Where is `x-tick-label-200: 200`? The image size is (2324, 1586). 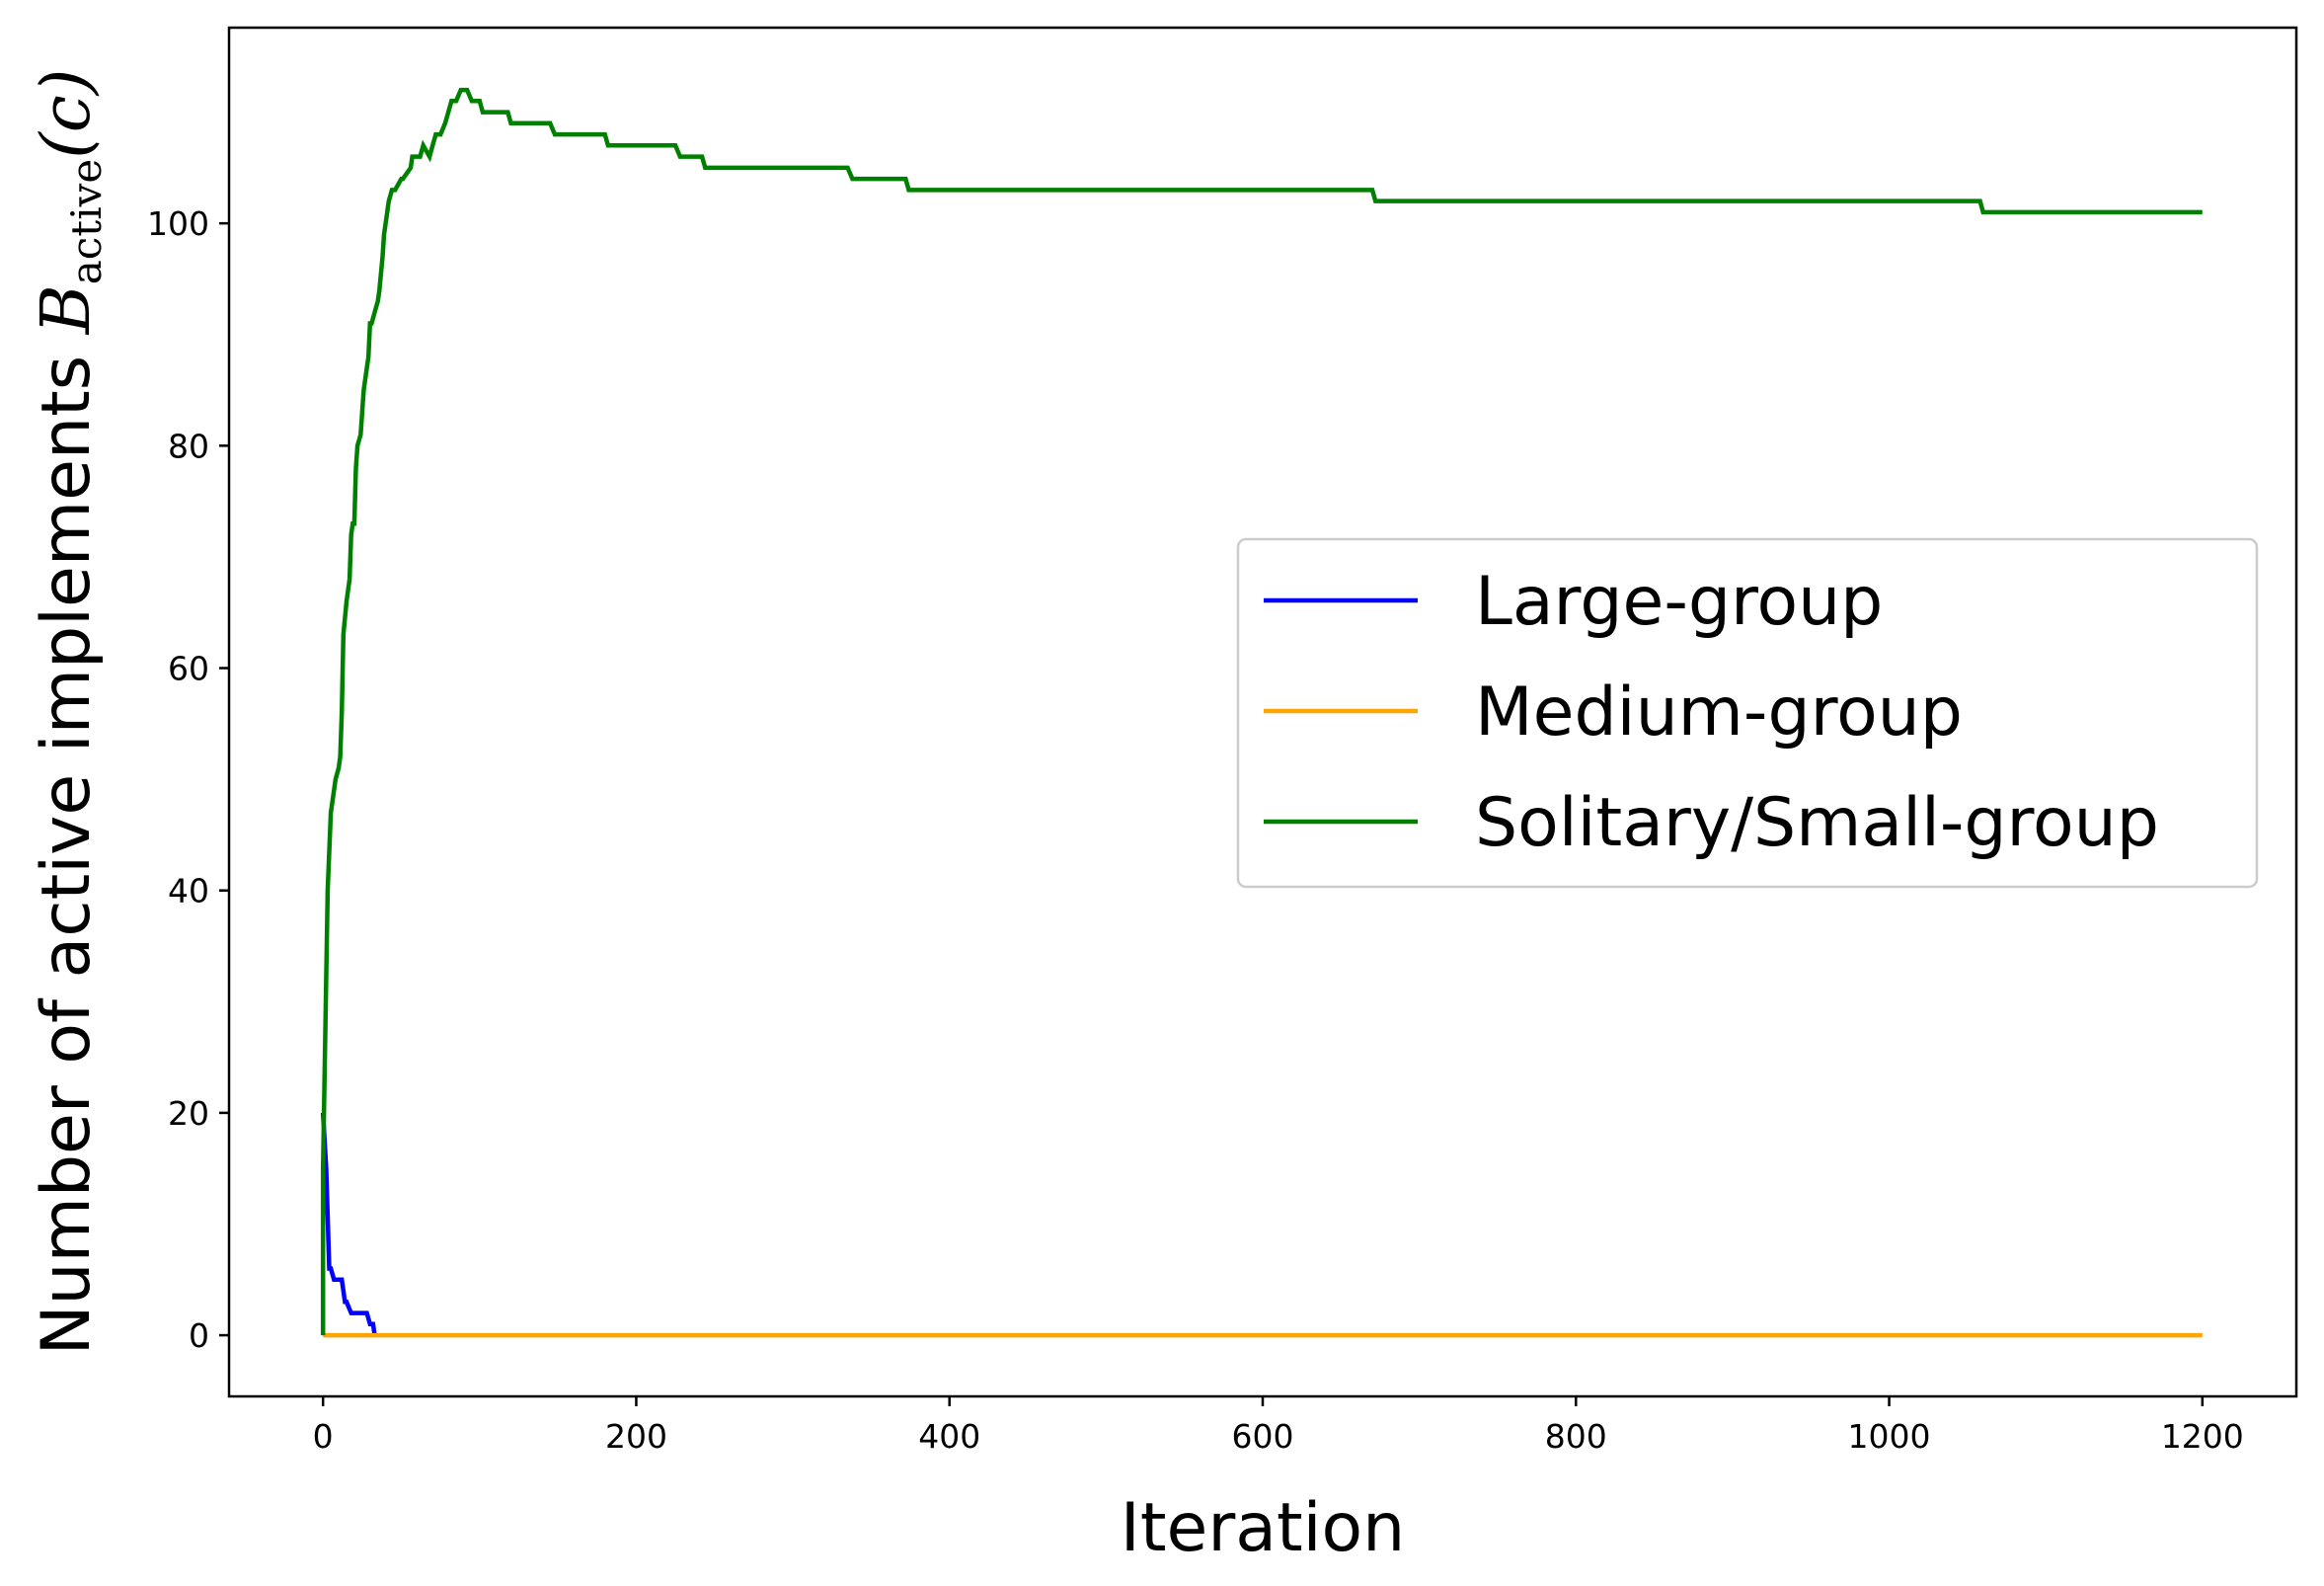 x-tick-label-200: 200 is located at coordinates (636, 1436).